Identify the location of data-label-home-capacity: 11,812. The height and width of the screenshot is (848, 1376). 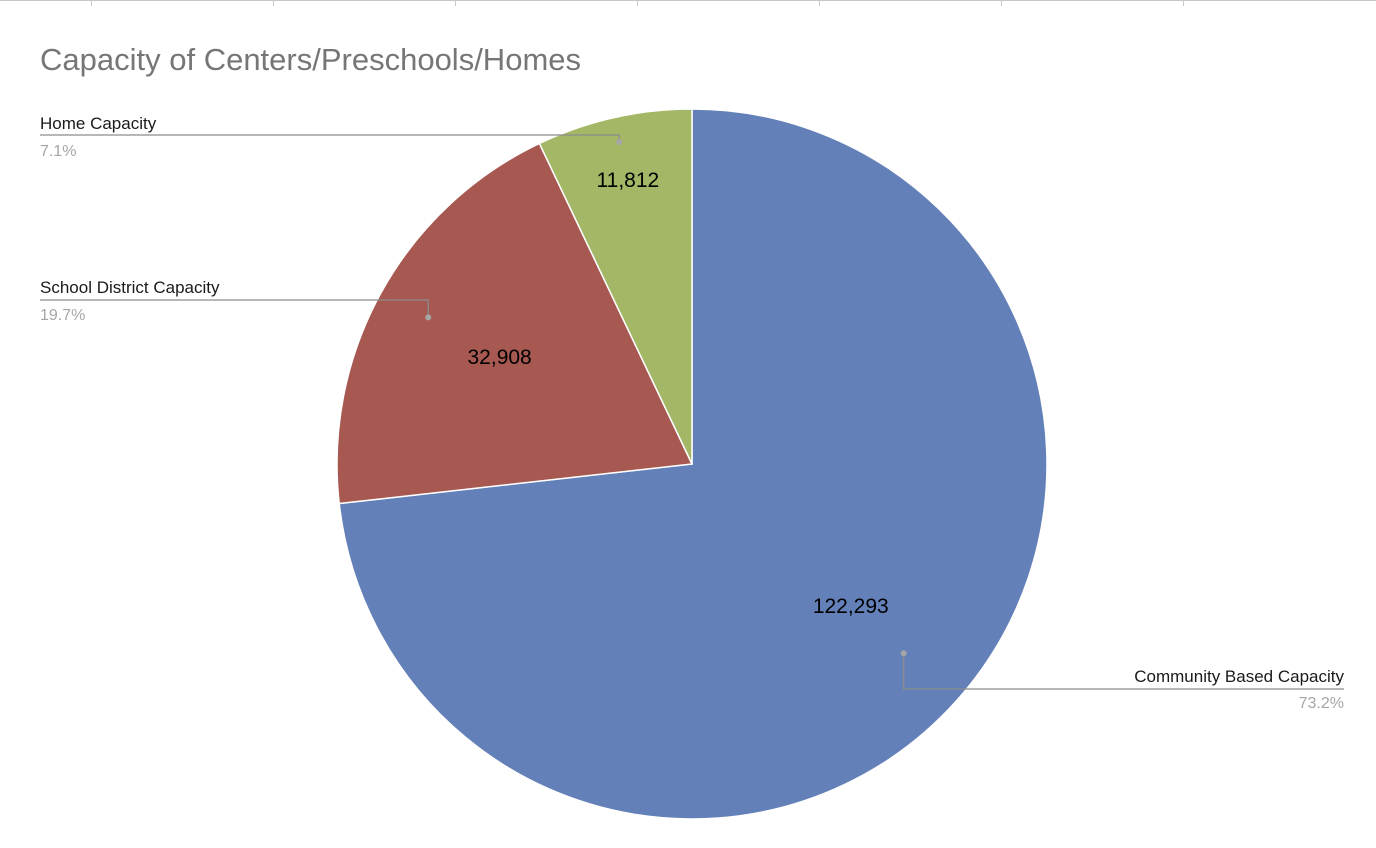
(628, 180).